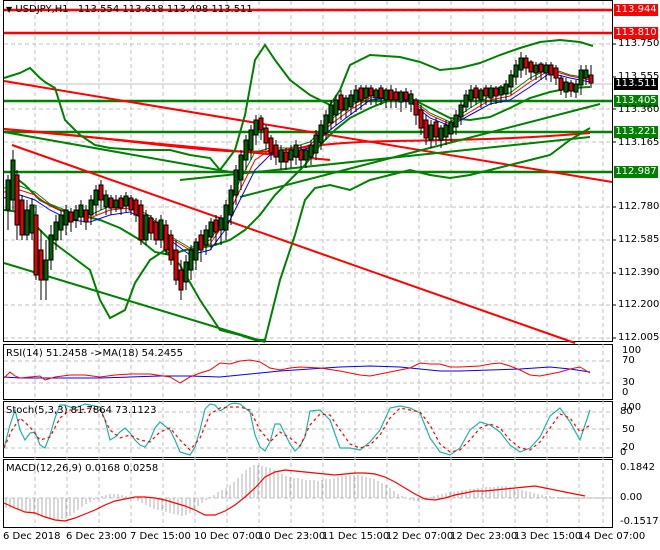  What do you see at coordinates (297, 429) in the screenshot?
I see `stoch-lines` at bounding box center [297, 429].